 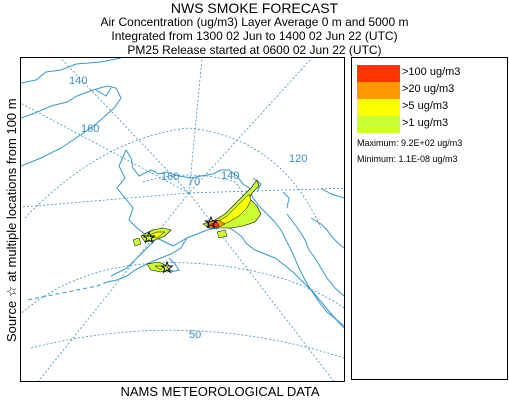 I want to click on legend-row: >20 ug/m3, so click(x=432, y=90).